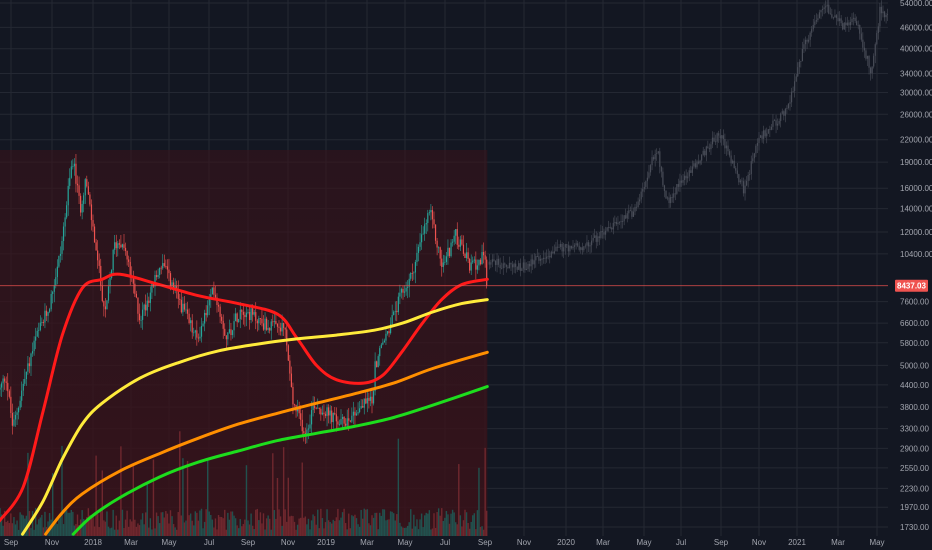 The height and width of the screenshot is (550, 932). What do you see at coordinates (876, 542) in the screenshot?
I see `time-axis-label: May` at bounding box center [876, 542].